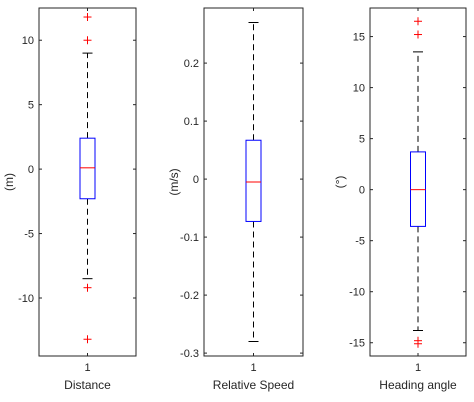 Image resolution: width=474 pixels, height=402 pixels. What do you see at coordinates (418, 189) in the screenshot?
I see `heading-angle-box` at bounding box center [418, 189].